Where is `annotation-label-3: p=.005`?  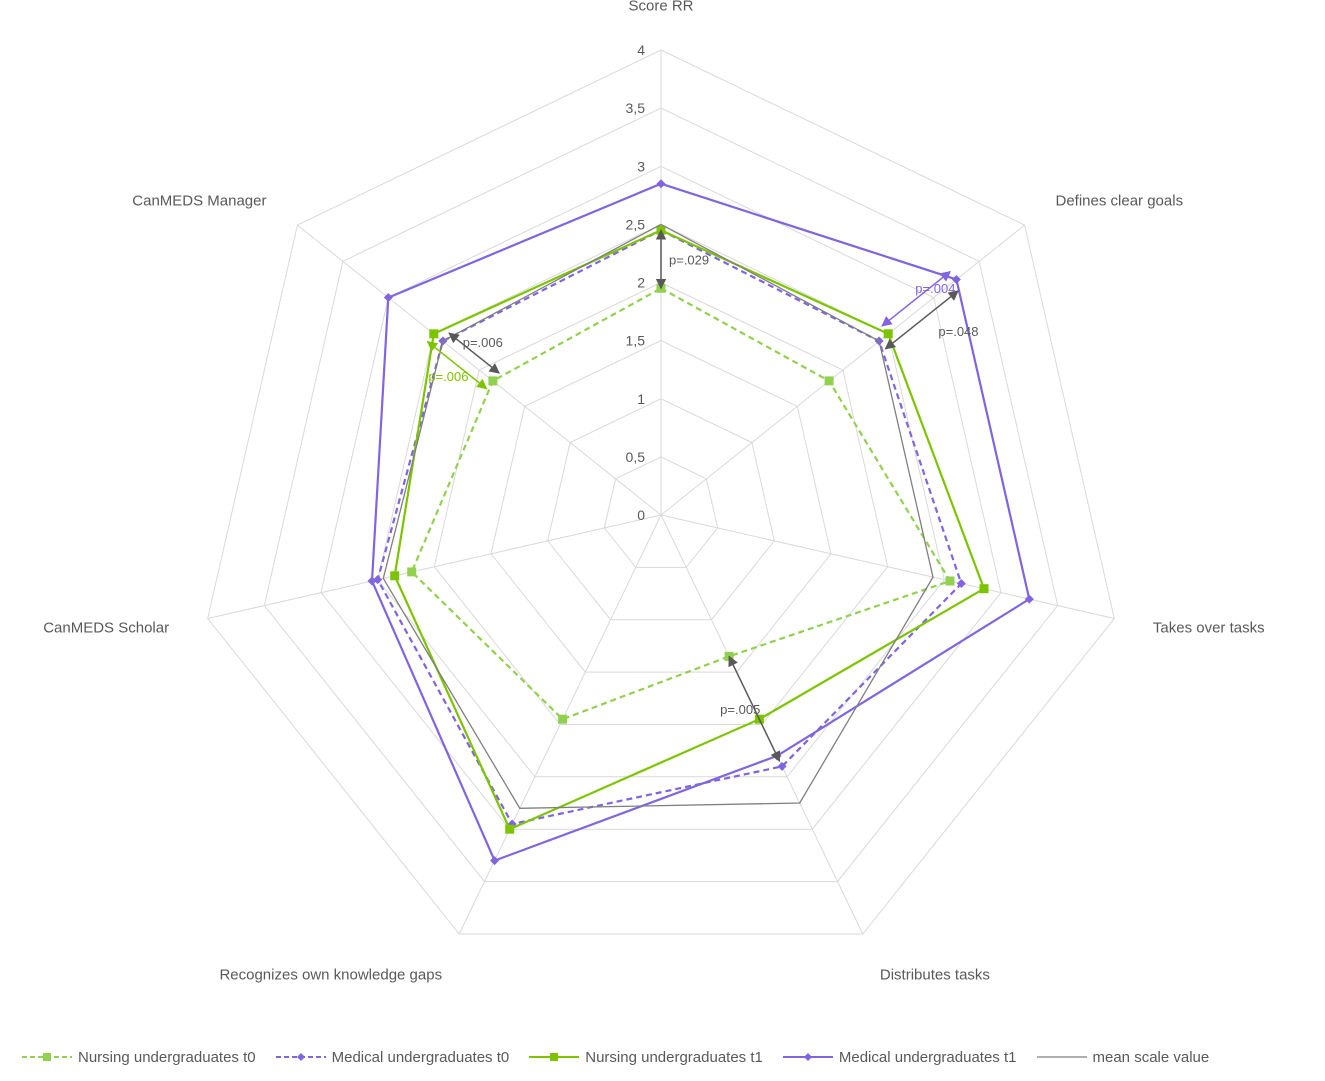
annotation-label-3: p=.005 is located at coordinates (740, 709).